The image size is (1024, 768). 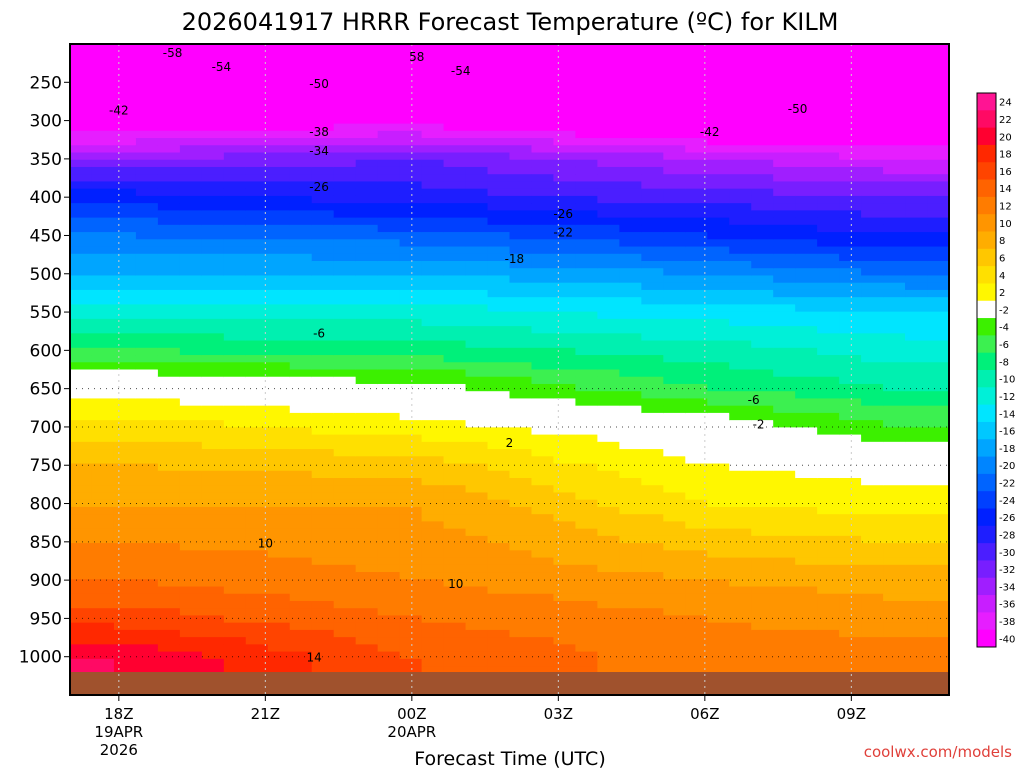 What do you see at coordinates (986, 205) in the screenshot?
I see `colorbar-swatch` at bounding box center [986, 205].